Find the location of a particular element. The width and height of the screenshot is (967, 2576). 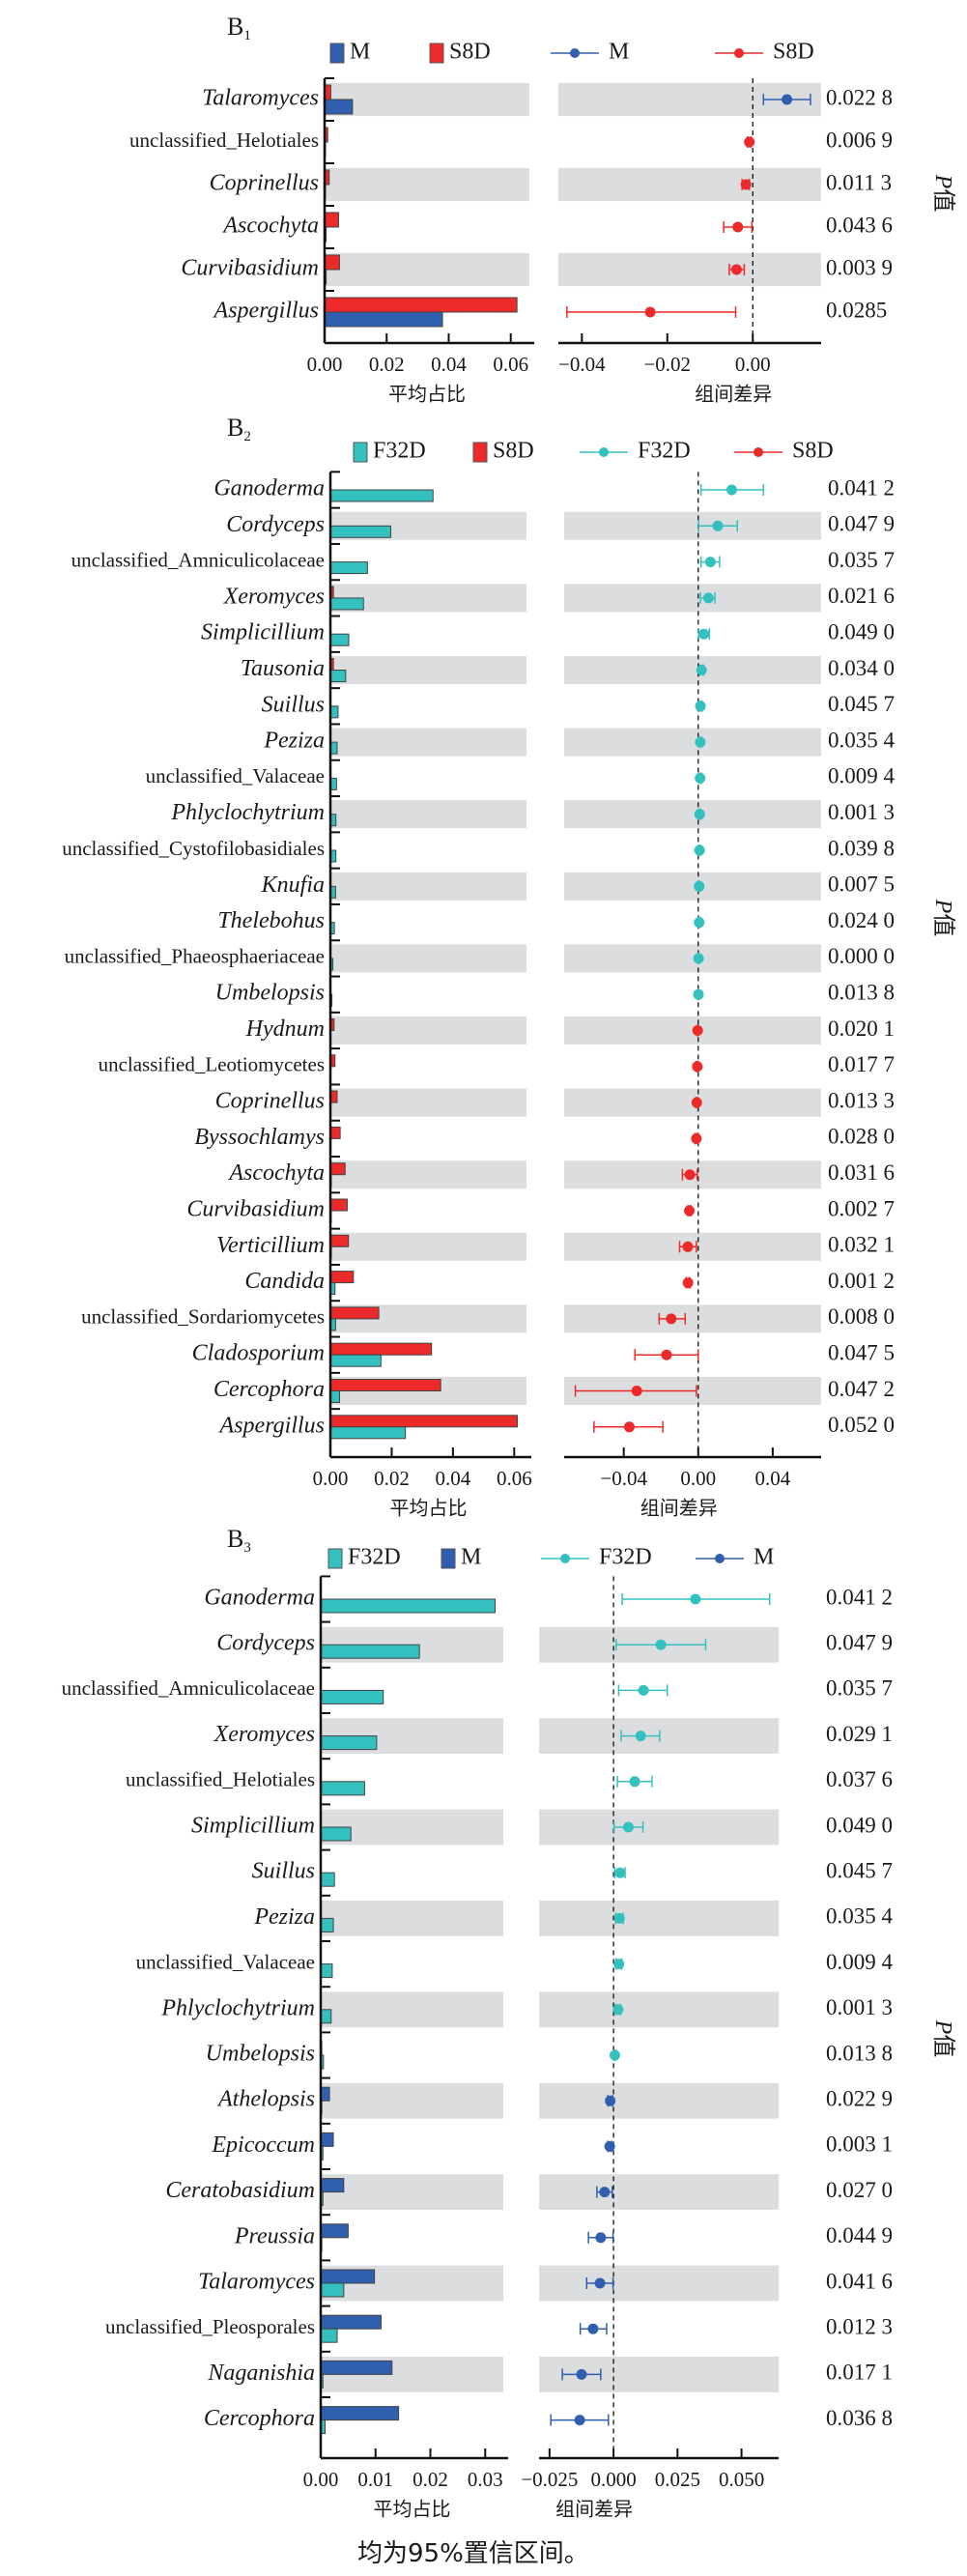

taxon-label: Suillus is located at coordinates (293, 705).